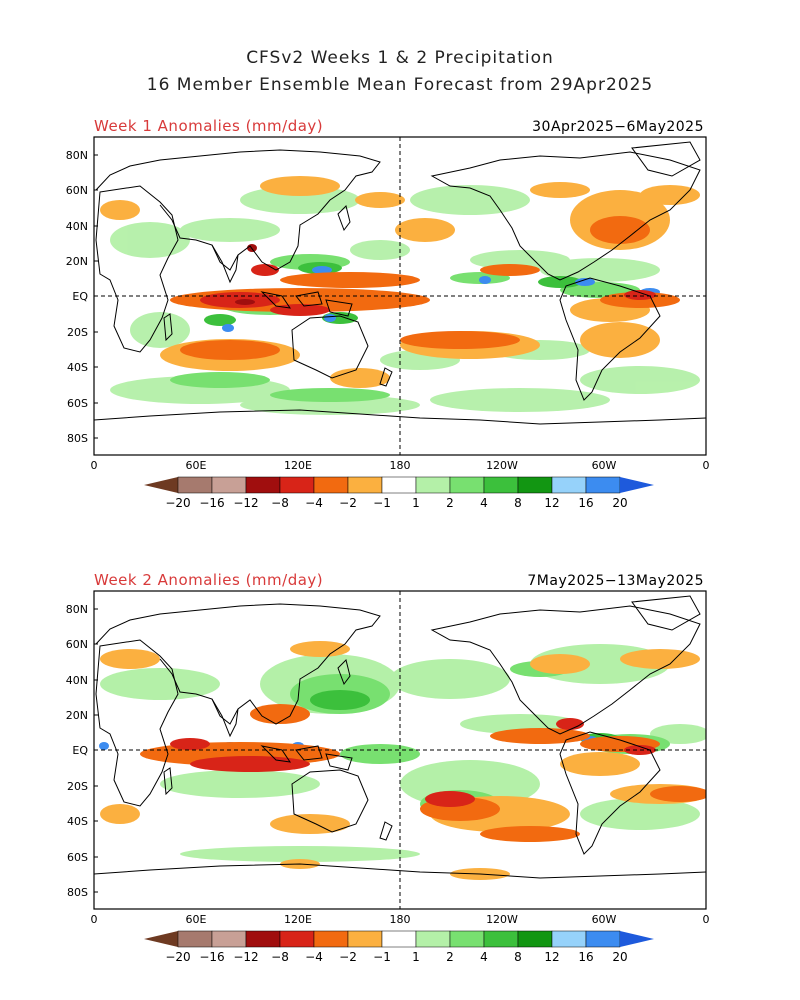  Describe the element at coordinates (619, 957) in the screenshot. I see `colorbar-label: 20` at that location.